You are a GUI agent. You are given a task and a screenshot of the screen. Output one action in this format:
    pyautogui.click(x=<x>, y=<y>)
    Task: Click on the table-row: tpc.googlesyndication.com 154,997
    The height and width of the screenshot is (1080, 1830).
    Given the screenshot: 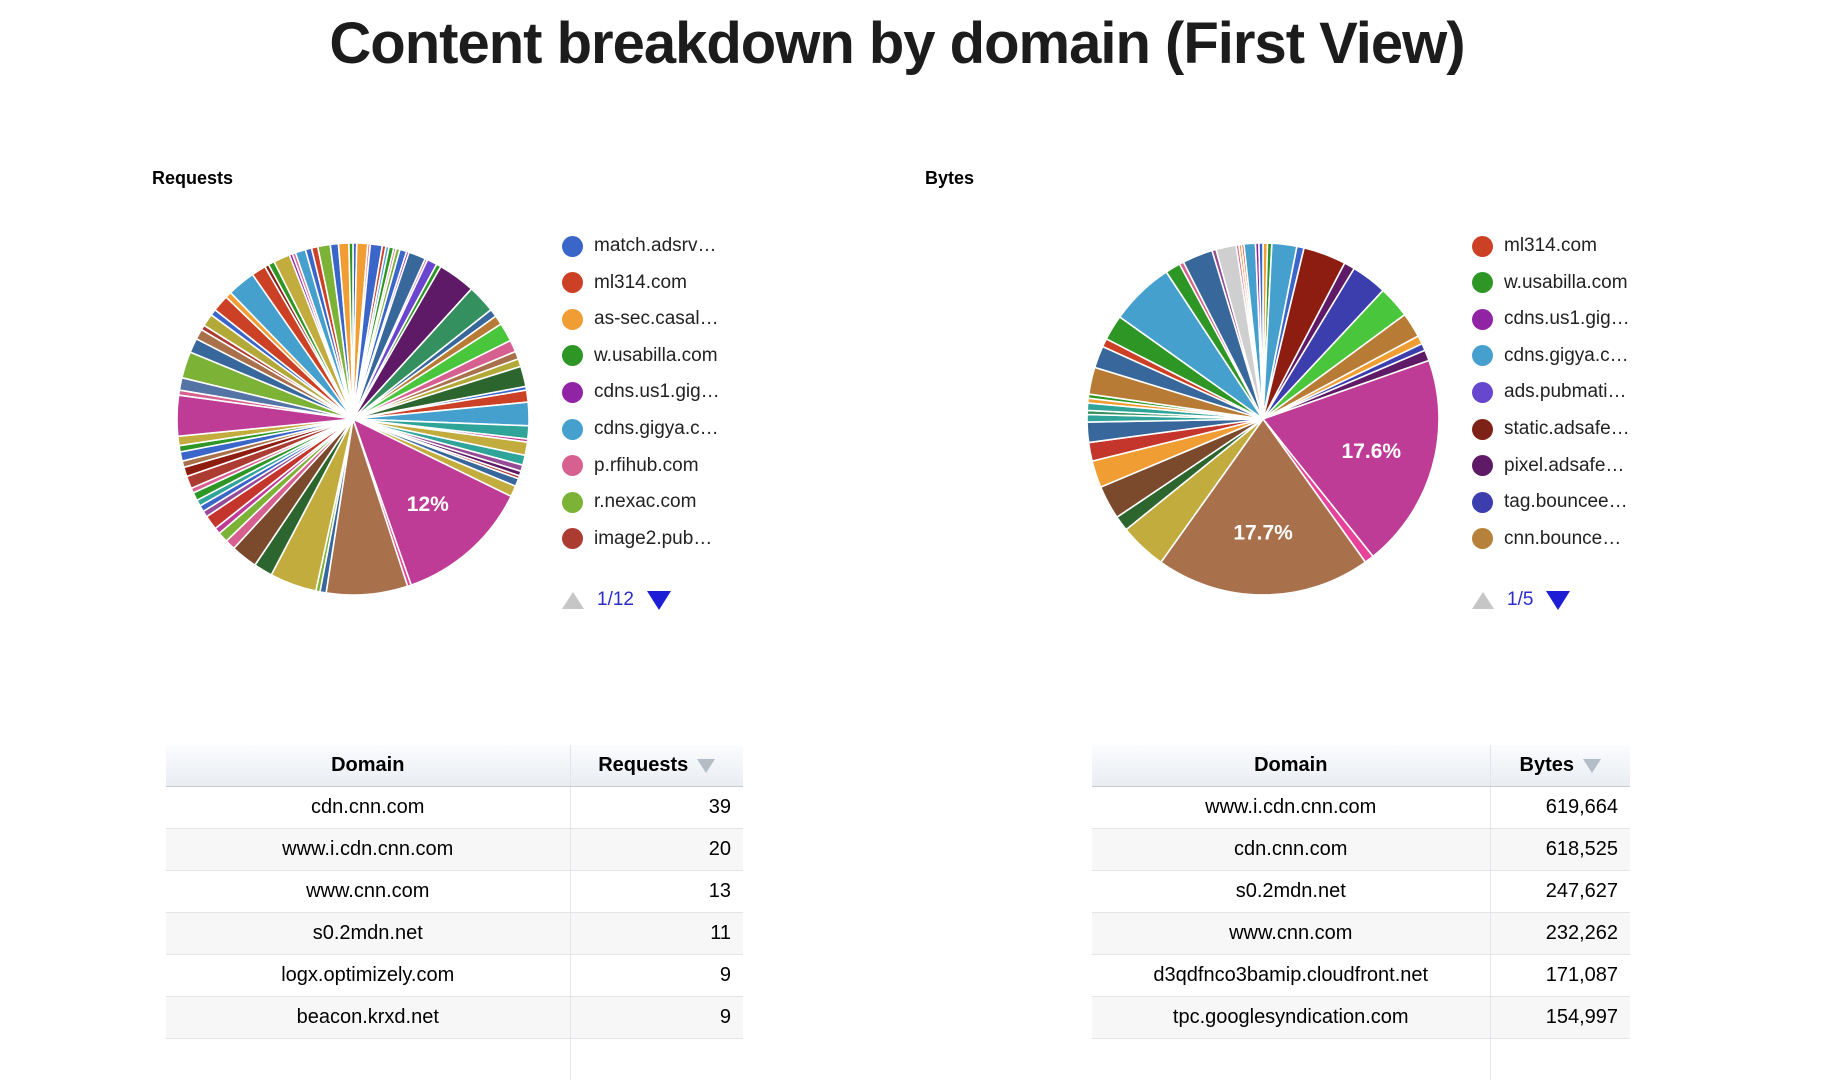 What is the action you would take?
    pyautogui.click(x=1361, y=1016)
    